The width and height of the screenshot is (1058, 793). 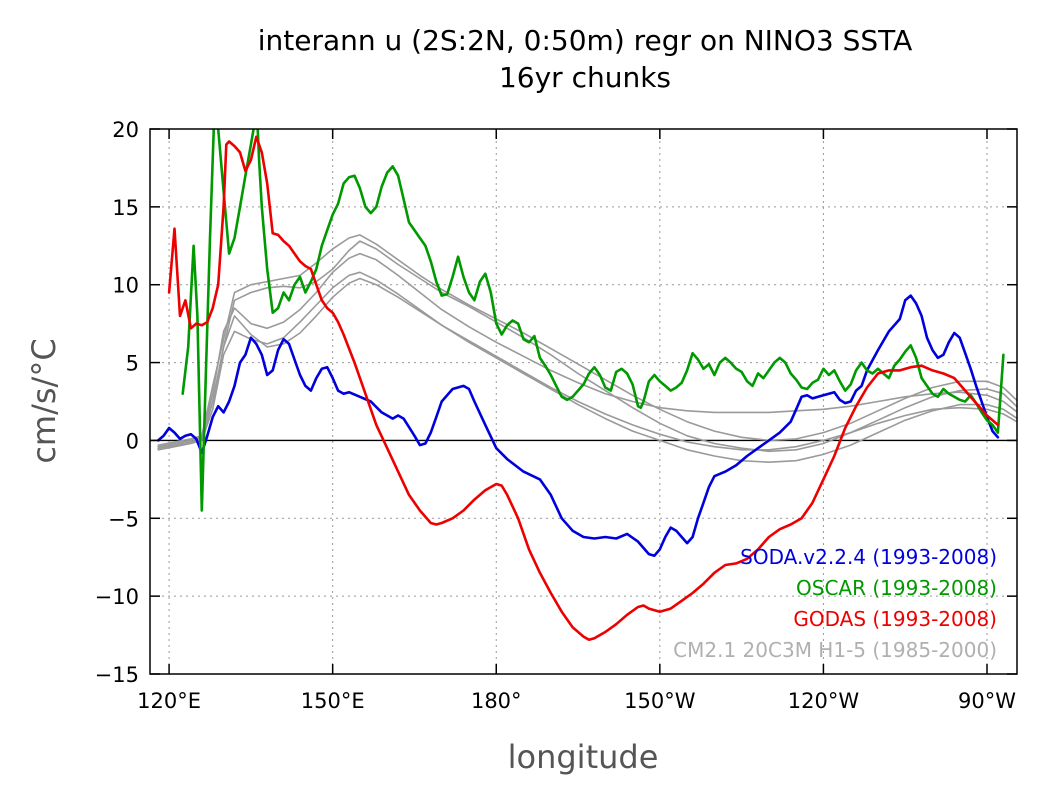 I want to click on legend-entry: OSCAR (1993-2008), so click(x=896, y=588).